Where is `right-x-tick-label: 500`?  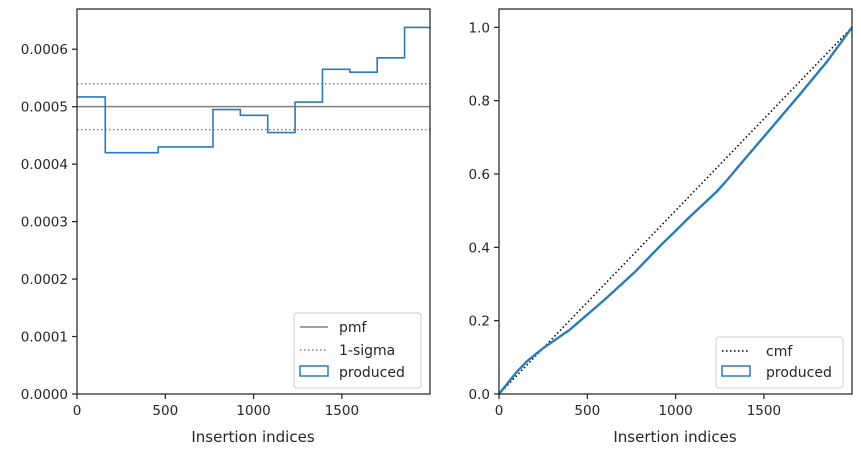 right-x-tick-label: 500 is located at coordinates (587, 411).